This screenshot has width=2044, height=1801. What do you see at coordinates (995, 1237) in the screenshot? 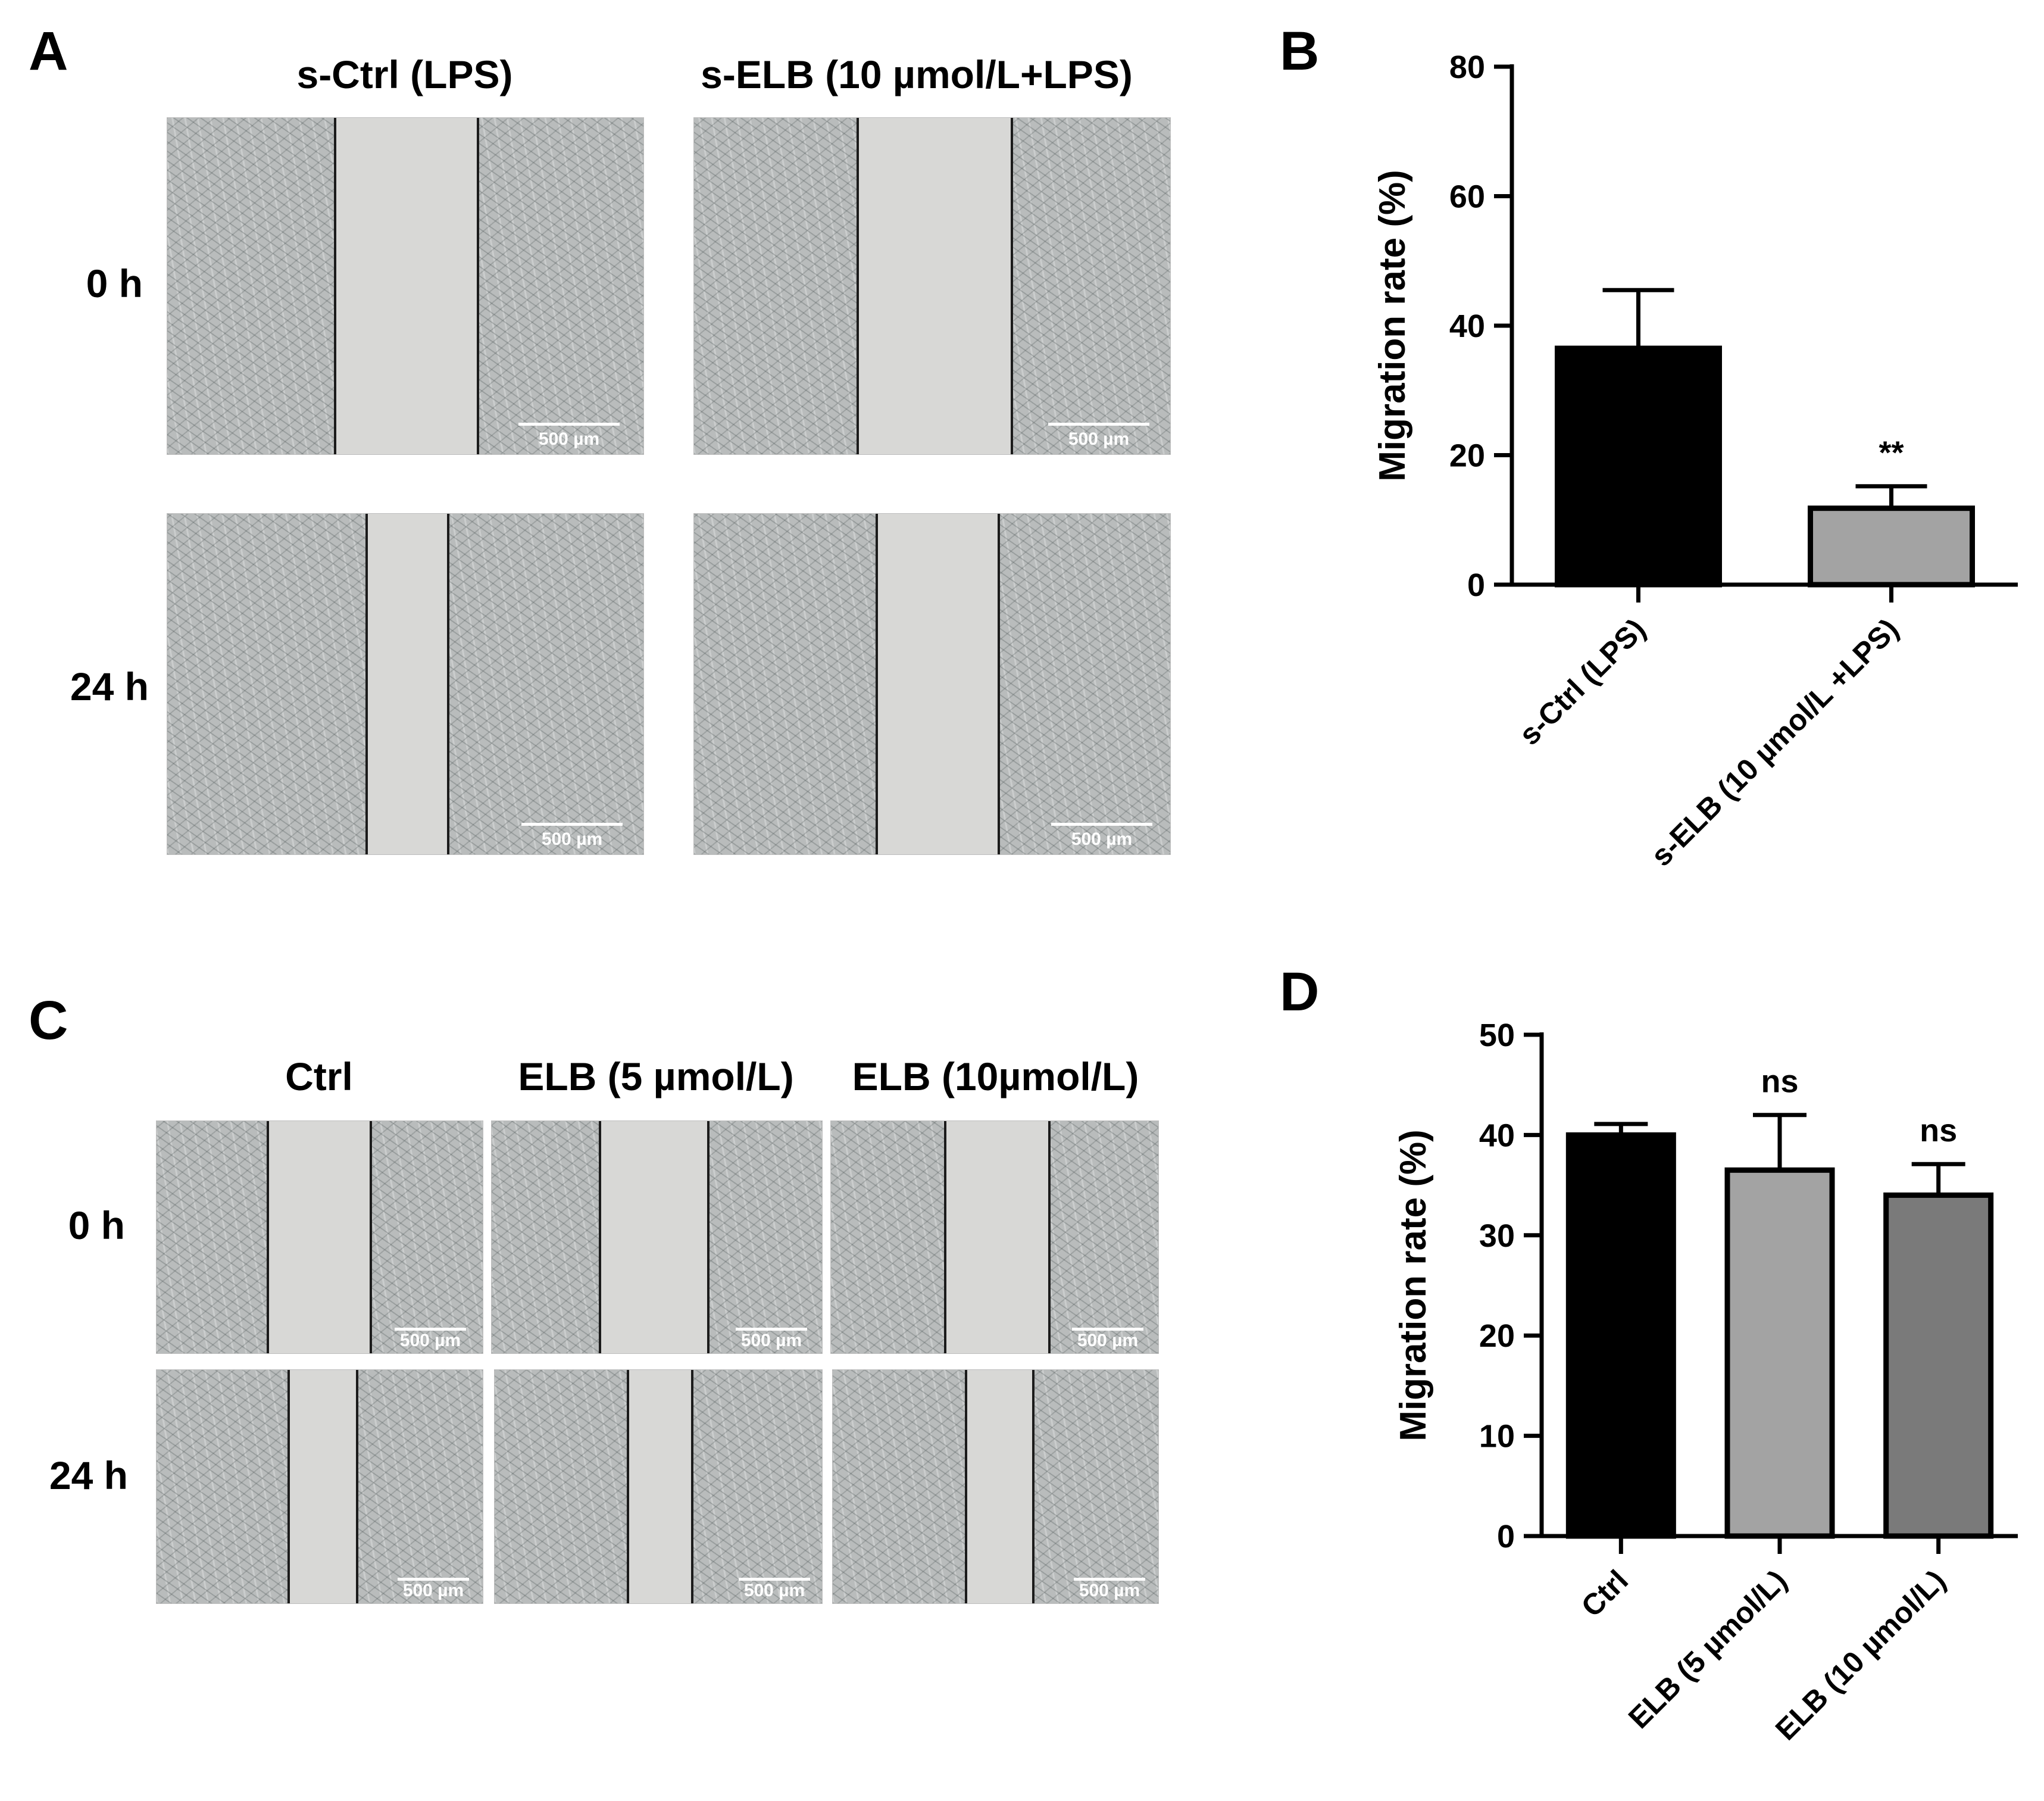
I see `micrograph-c-elb10-0h: 500 µm` at bounding box center [995, 1237].